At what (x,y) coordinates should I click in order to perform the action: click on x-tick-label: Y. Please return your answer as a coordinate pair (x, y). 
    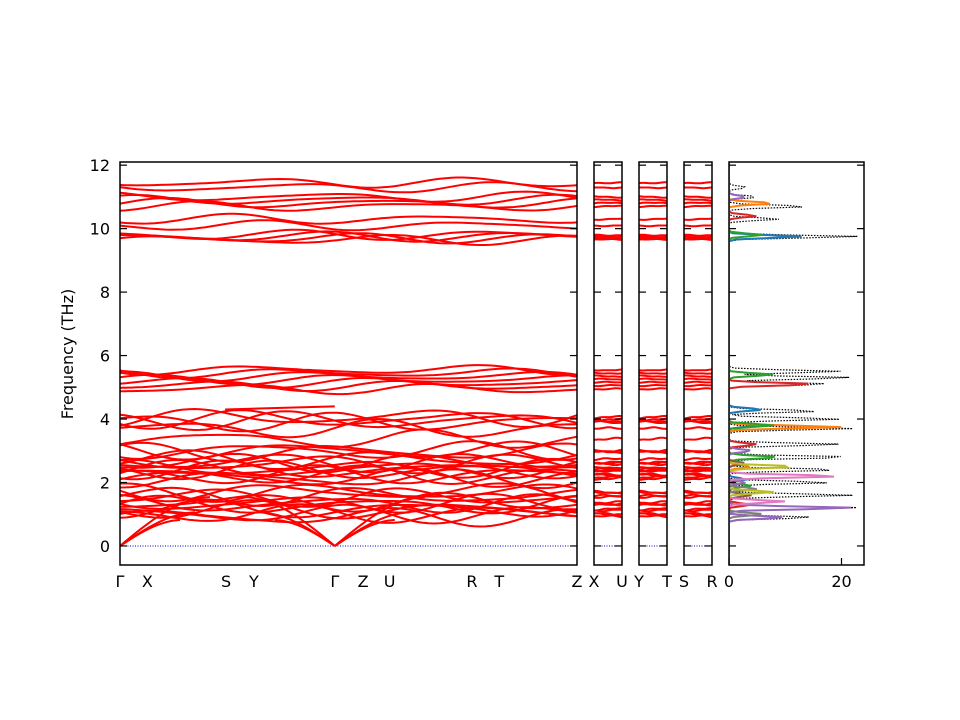
    Looking at the image, I should click on (638, 581).